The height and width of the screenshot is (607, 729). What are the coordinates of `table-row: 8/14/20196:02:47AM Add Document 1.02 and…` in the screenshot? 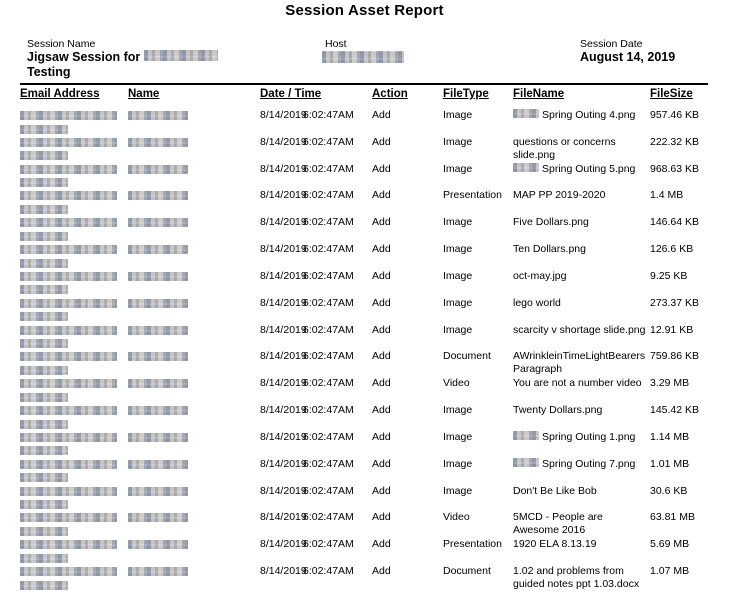 It's located at (364, 578).